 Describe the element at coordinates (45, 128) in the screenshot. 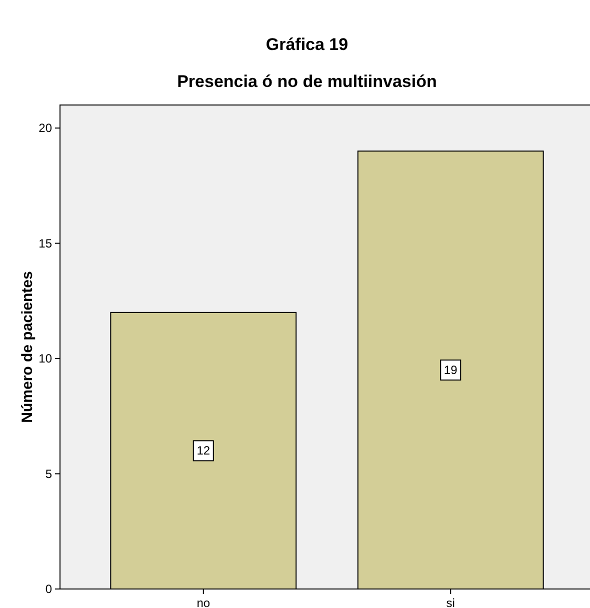

I see `y-tick-label: 20` at that location.